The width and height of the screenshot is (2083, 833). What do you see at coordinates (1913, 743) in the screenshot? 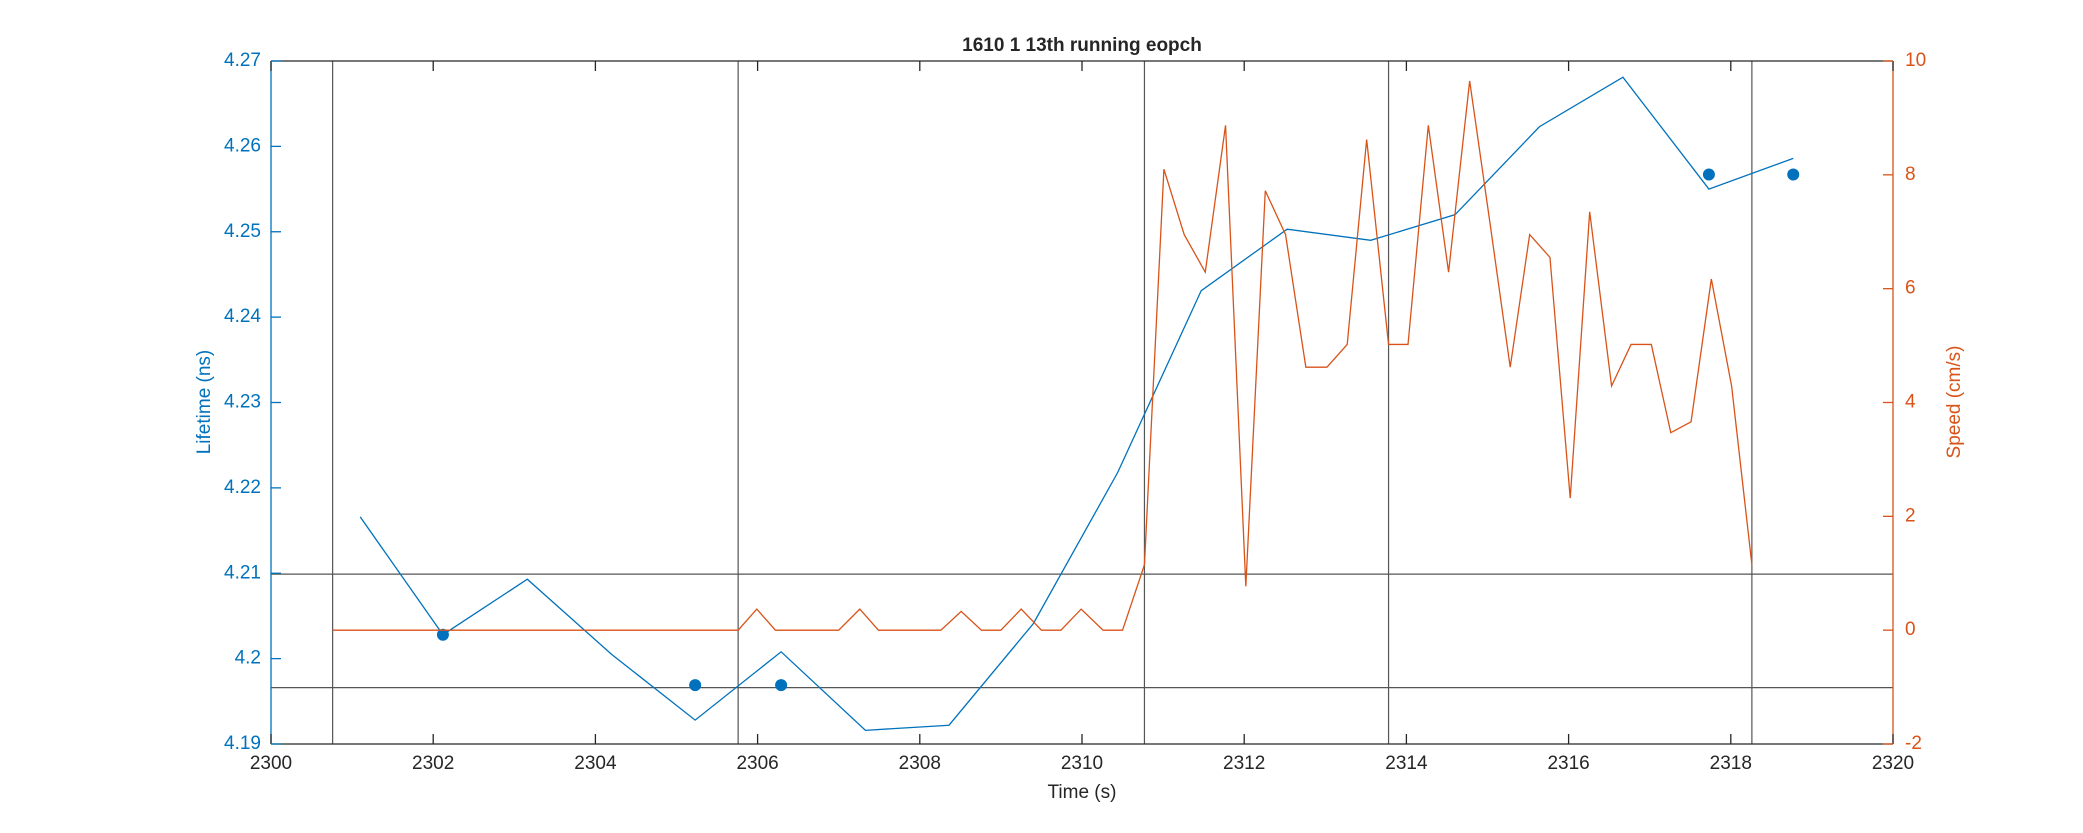
I see `y2-tick-label: -2` at bounding box center [1913, 743].